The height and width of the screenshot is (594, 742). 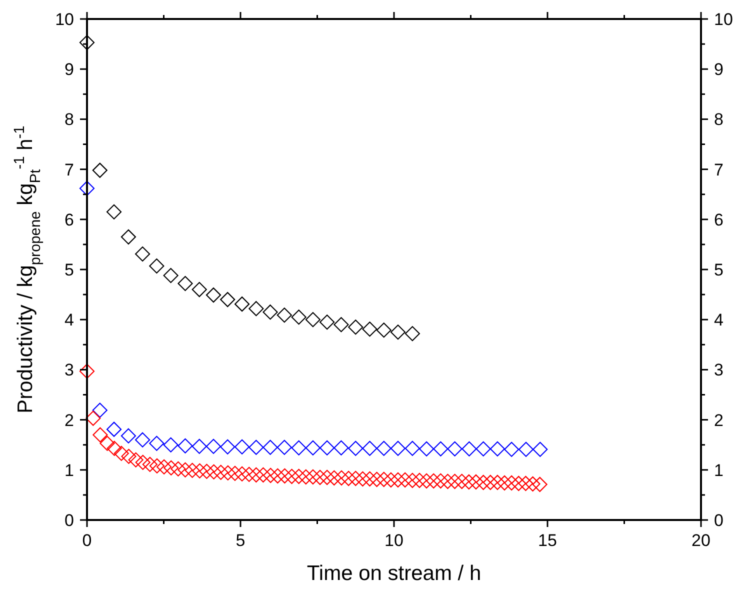 What do you see at coordinates (719, 120) in the screenshot?
I see `y2-tick-label: 8` at bounding box center [719, 120].